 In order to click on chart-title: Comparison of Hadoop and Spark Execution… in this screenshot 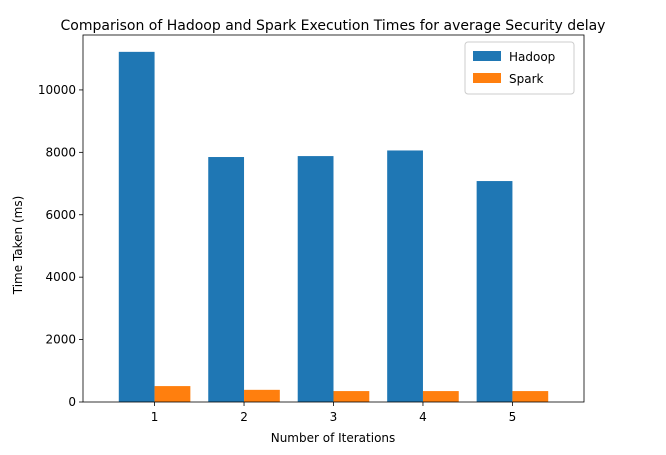, I will do `click(333, 26)`.